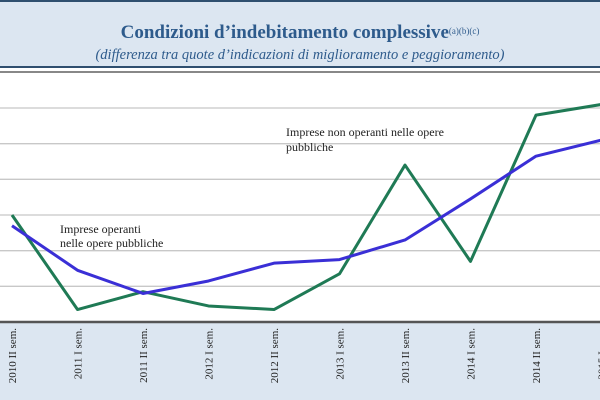 The image size is (600, 400). Describe the element at coordinates (111, 243) in the screenshot. I see `annotation-series-1-line2: nelle opere pubbliche` at that location.